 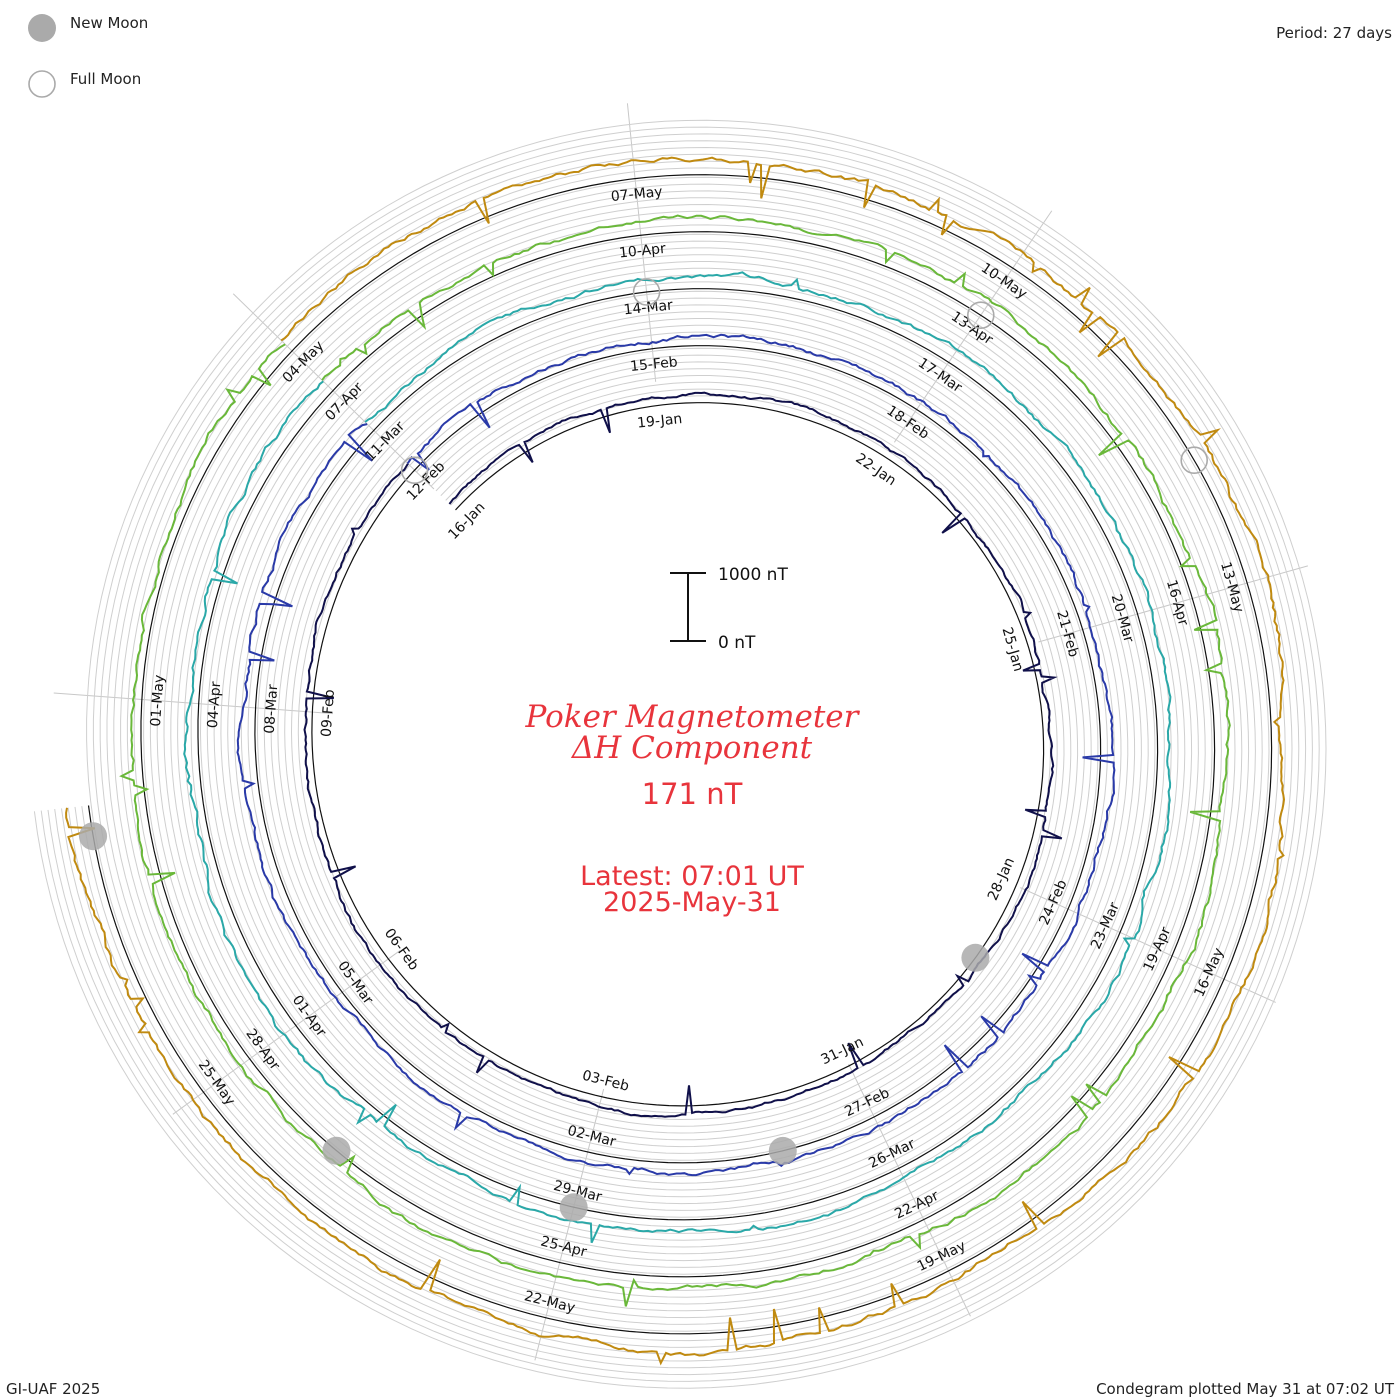 What do you see at coordinates (875, 469) in the screenshot?
I see `date-tick-label: 22-Jan` at bounding box center [875, 469].